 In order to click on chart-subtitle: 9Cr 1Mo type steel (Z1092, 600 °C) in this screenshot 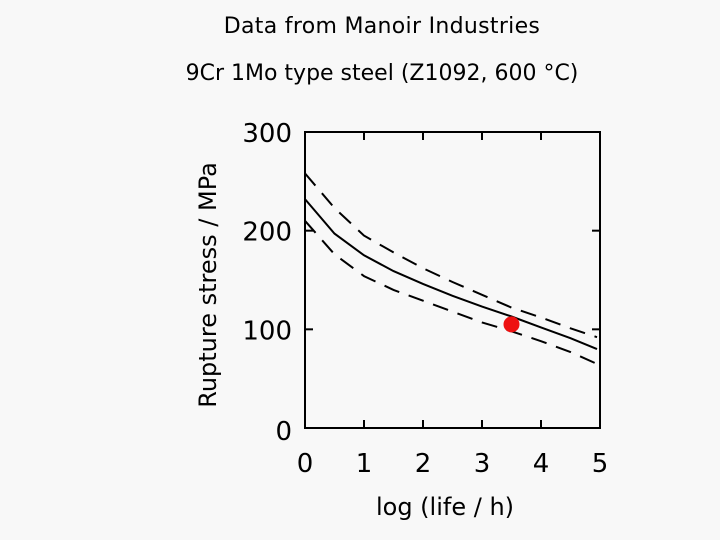, I will do `click(382, 73)`.